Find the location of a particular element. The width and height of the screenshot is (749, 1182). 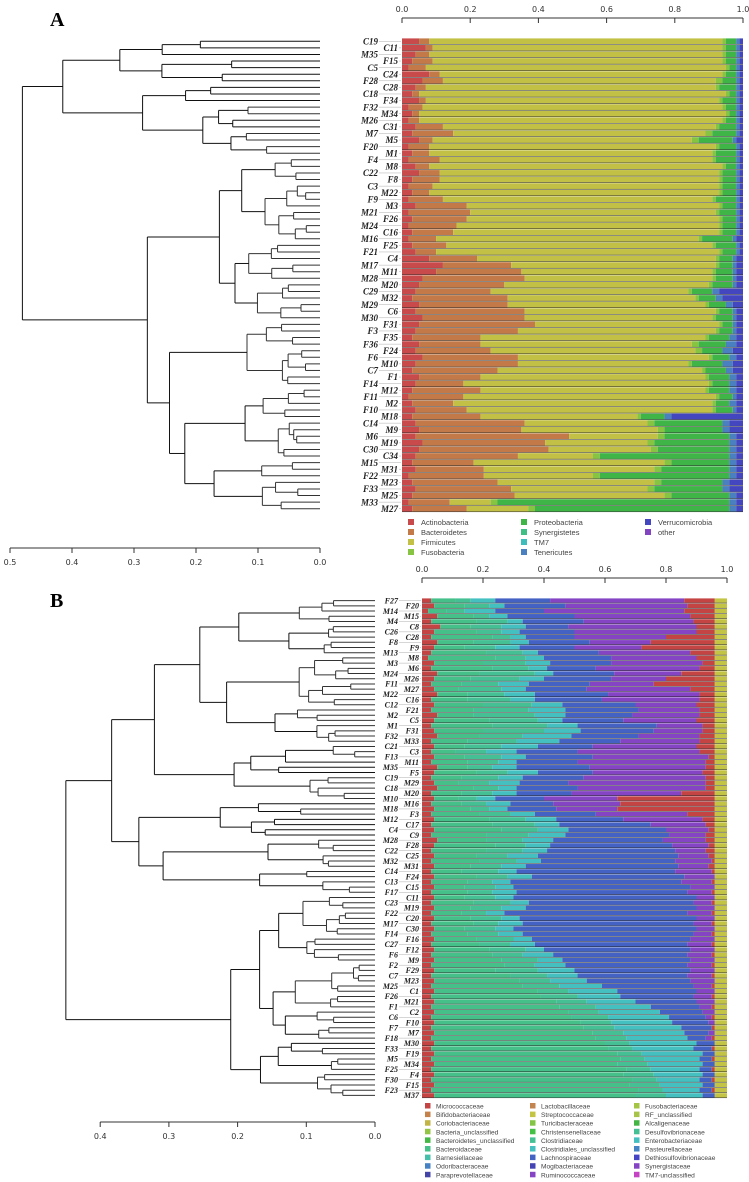

legend-swatch is located at coordinates (637, 1123).